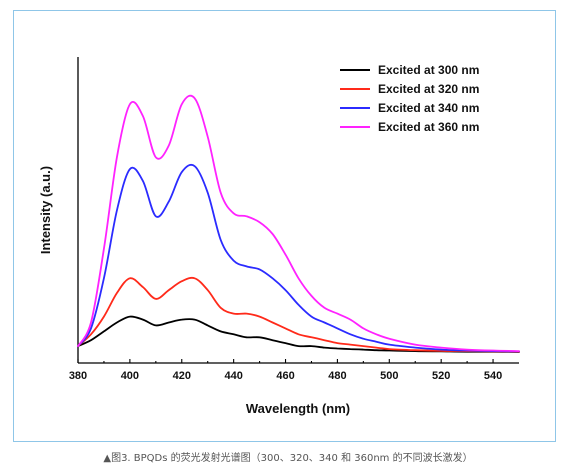 The image size is (576, 471). Describe the element at coordinates (441, 376) in the screenshot. I see `x-tick-label: 520` at that location.